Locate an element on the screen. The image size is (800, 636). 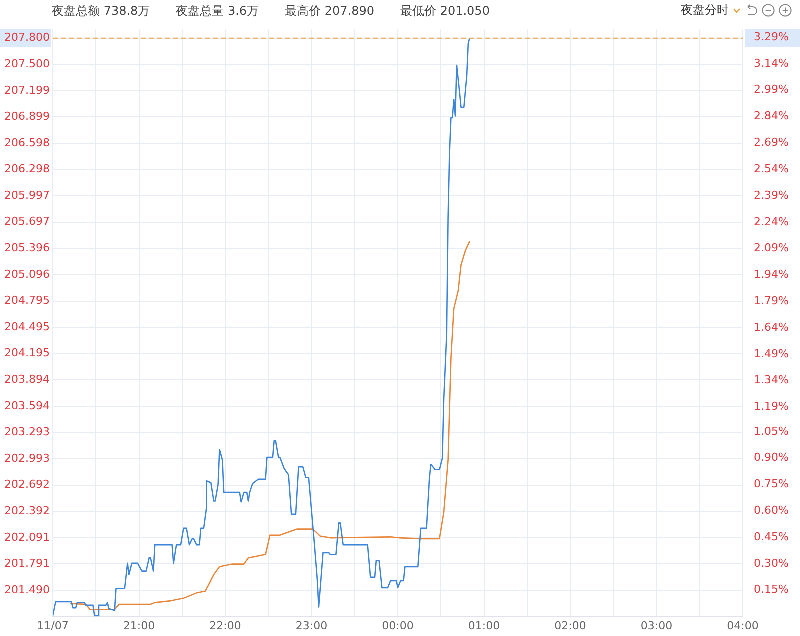
y2-tick-label: 2.99% is located at coordinates (771, 89).